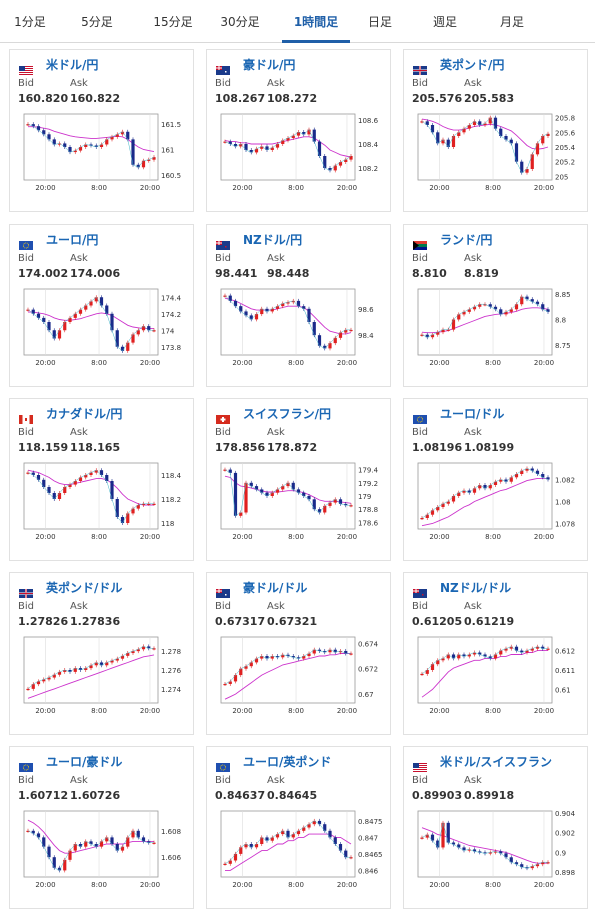 This screenshot has height=917, width=595. What do you see at coordinates (26, 432) in the screenshot?
I see `bid-label: Bid` at bounding box center [26, 432].